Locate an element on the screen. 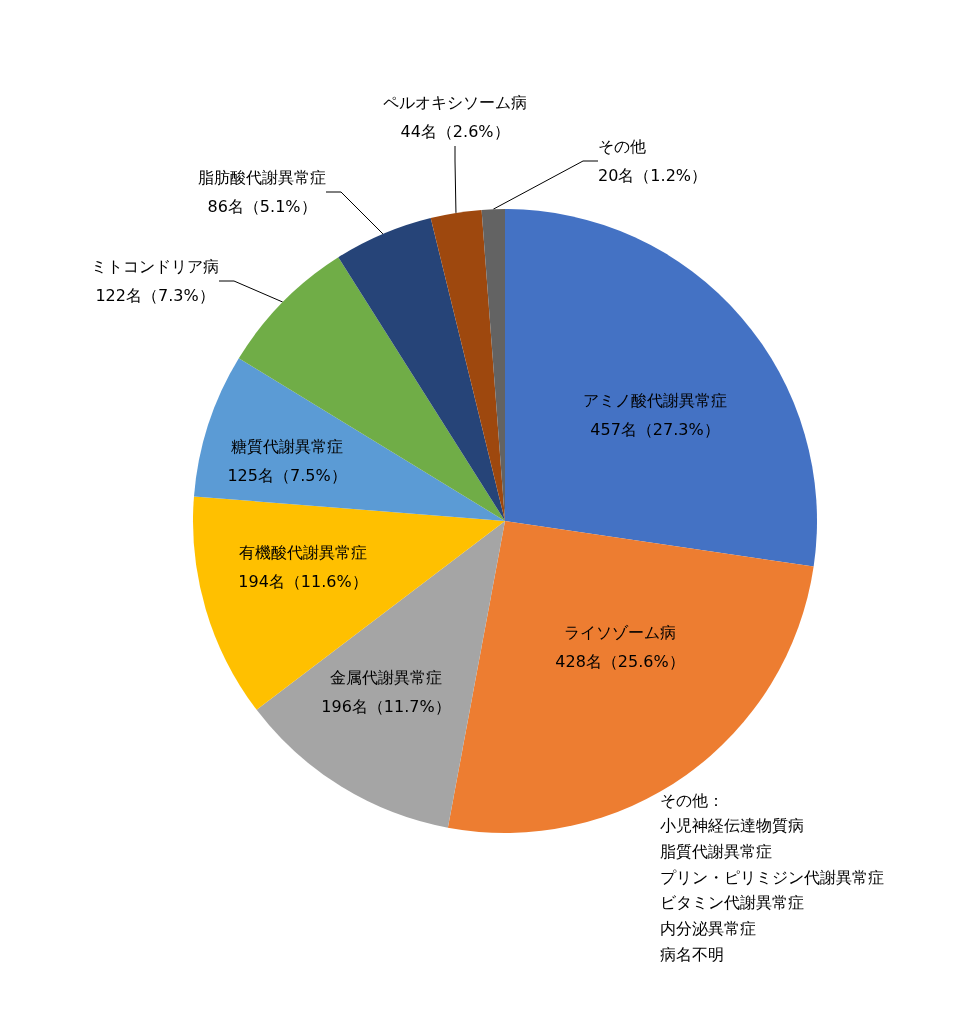 This screenshot has height=1024, width=971. slice-label: 金属代謝異常症 is located at coordinates (386, 677).